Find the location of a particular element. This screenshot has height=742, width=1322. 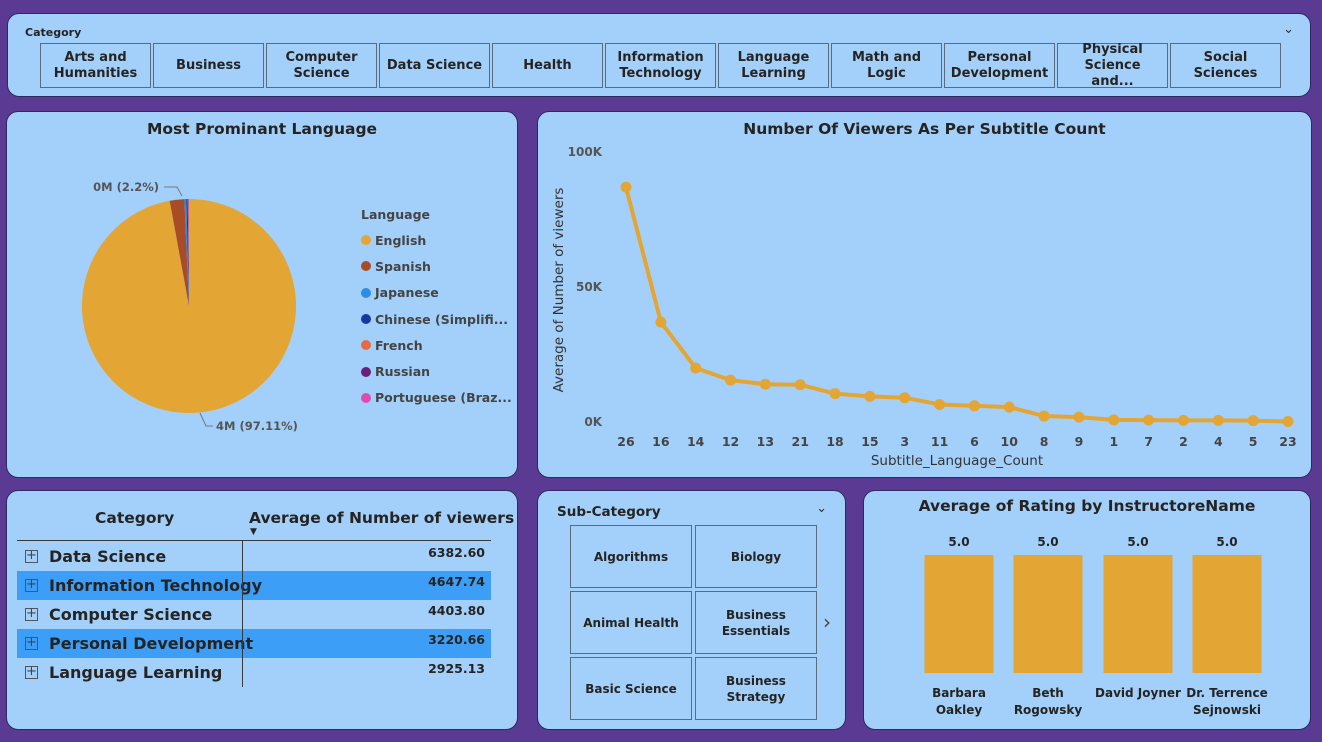

legend-item-japanese: Japanese is located at coordinates (436, 293).